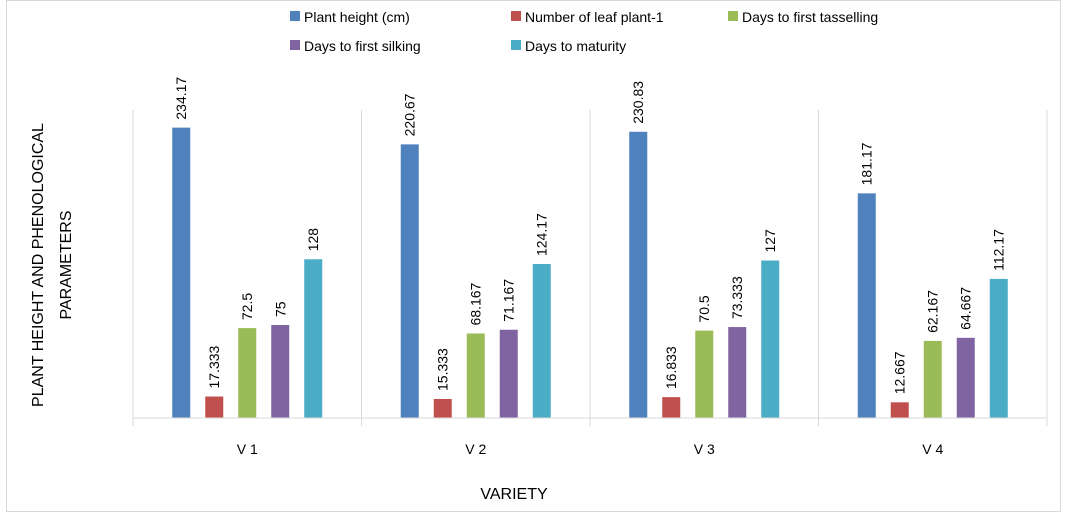 The width and height of the screenshot is (1067, 518). Describe the element at coordinates (247, 449) in the screenshot. I see `x-tick-label: V 1` at that location.